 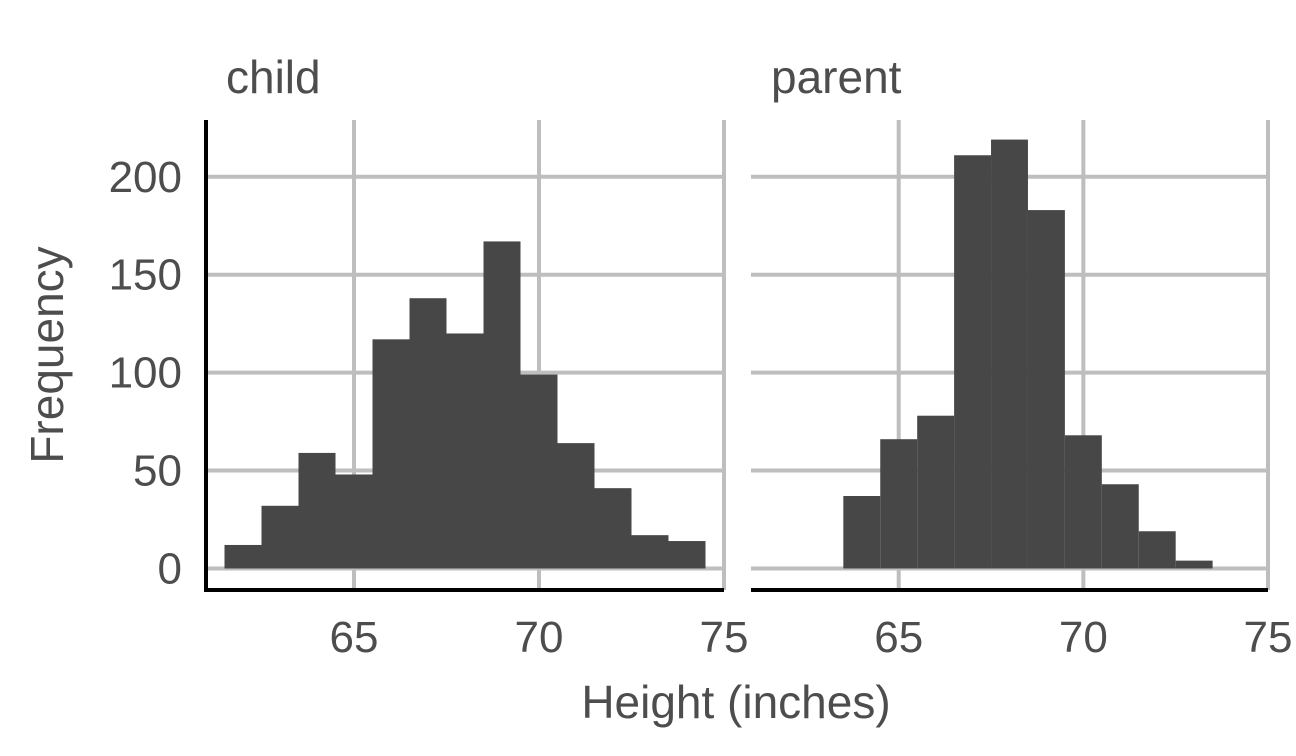 What do you see at coordinates (145, 177) in the screenshot?
I see `y-tick-label: 200` at bounding box center [145, 177].